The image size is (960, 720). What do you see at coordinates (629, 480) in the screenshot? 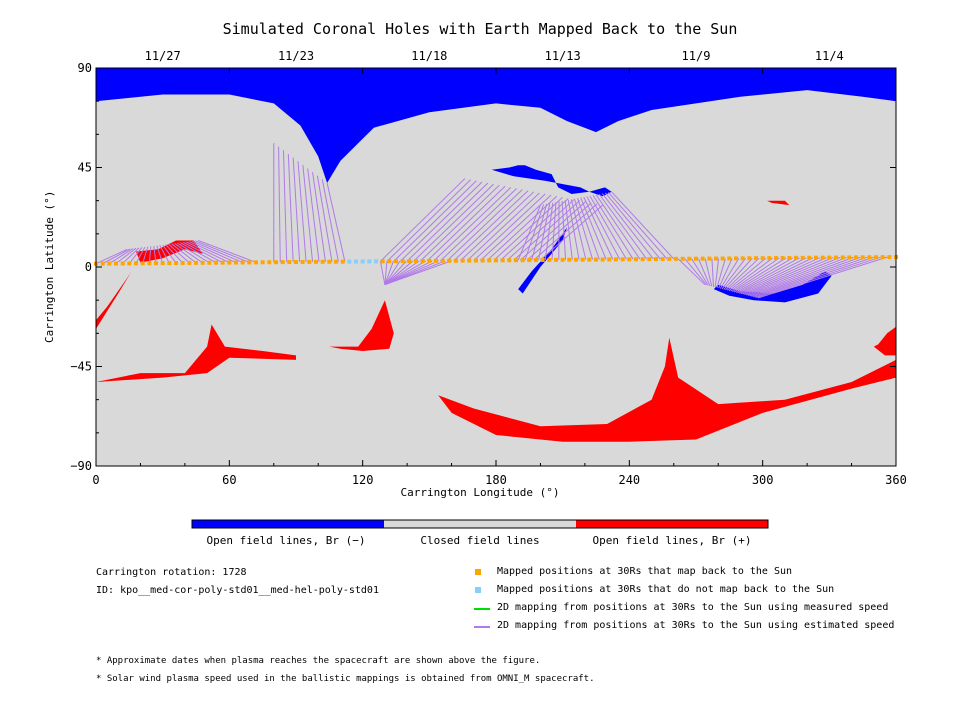
I see `x-tick-label: 240` at bounding box center [629, 480].